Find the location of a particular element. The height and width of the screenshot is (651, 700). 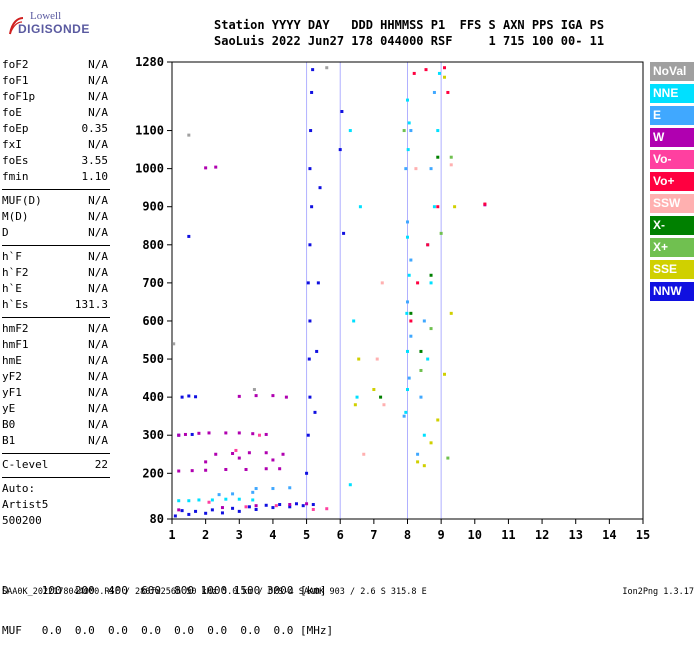

param-row: hmF1 N/A is located at coordinates (57, 345).